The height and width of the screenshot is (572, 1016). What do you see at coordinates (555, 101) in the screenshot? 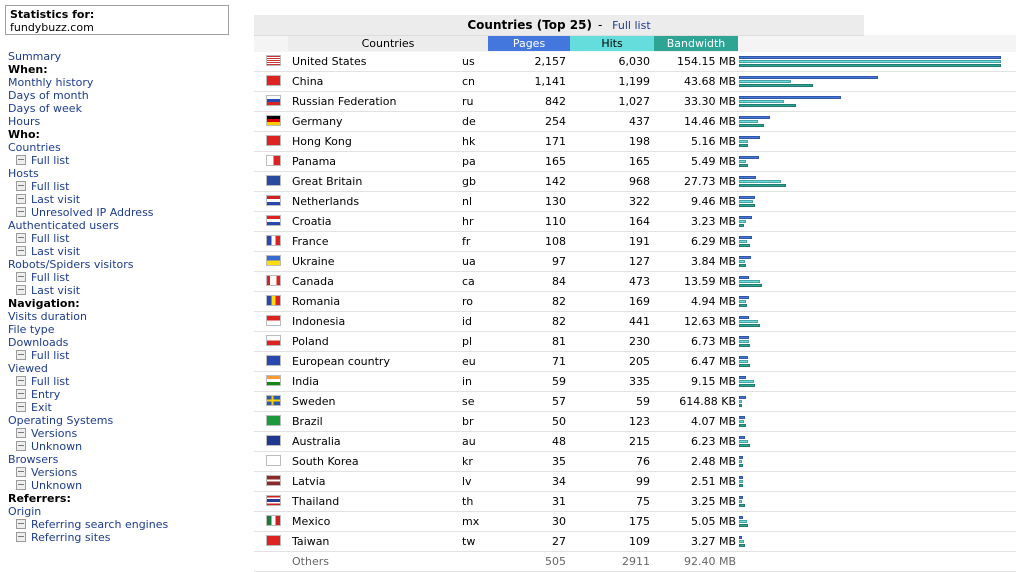
I see `pages-value: 842` at bounding box center [555, 101].